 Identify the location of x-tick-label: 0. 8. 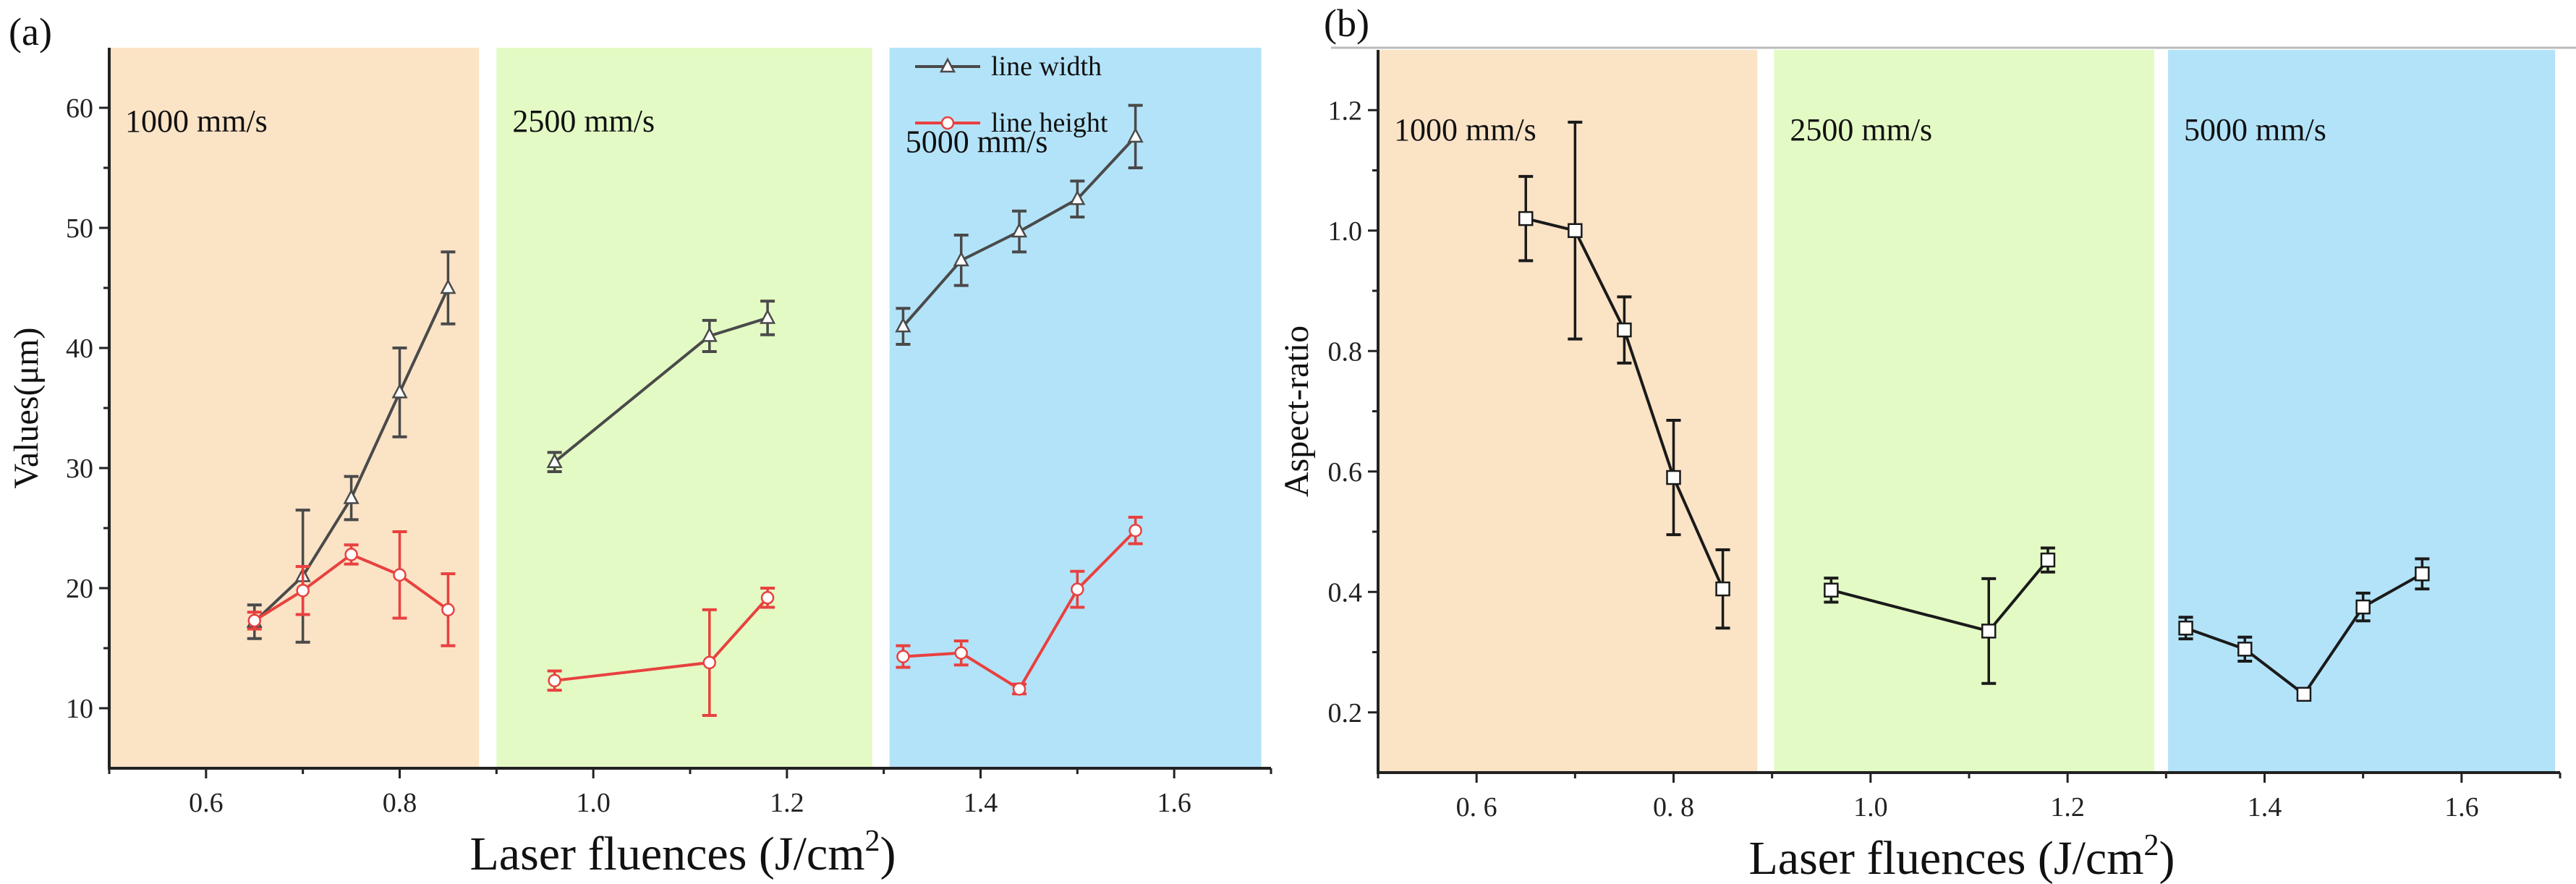
(1673, 807).